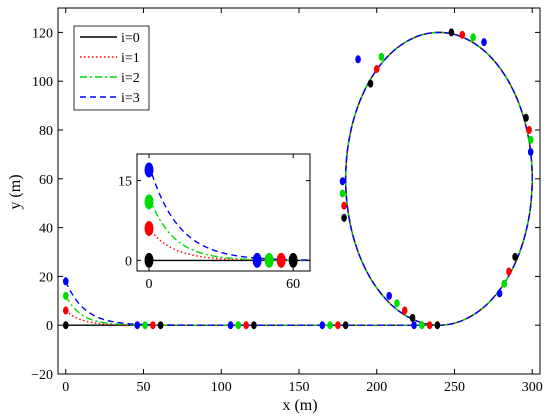 The image size is (550, 417). Describe the element at coordinates (42, 33) in the screenshot. I see `y-tick-label: 120` at that location.